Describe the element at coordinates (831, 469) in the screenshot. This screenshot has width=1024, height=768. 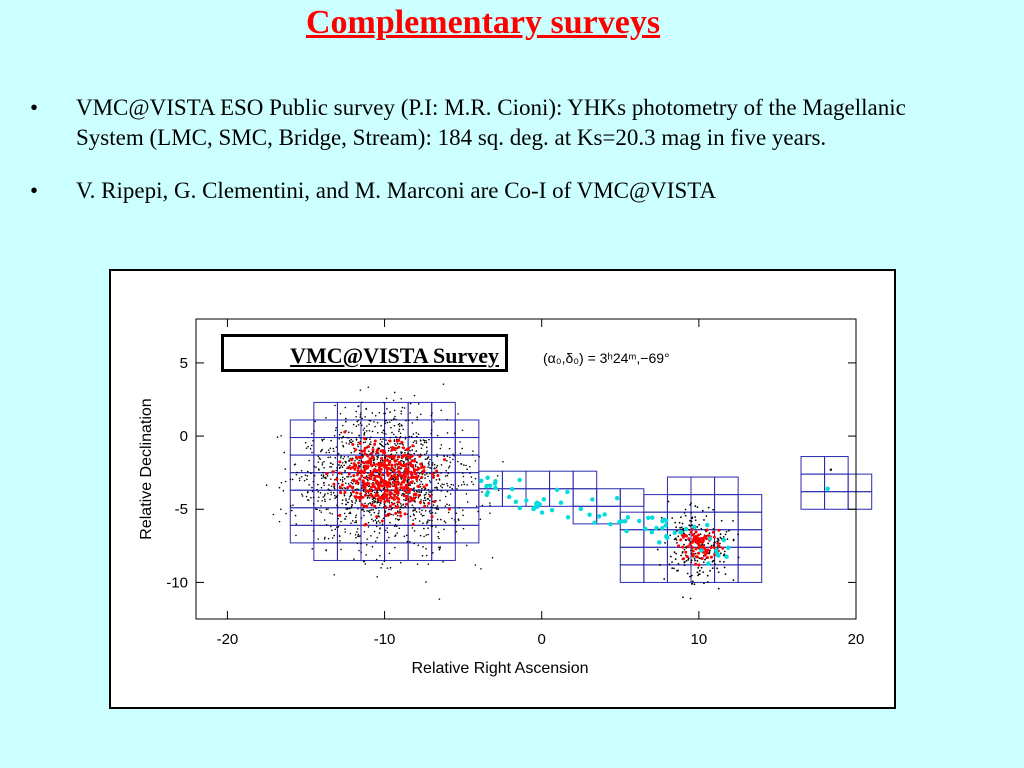
I see `stream-star-point` at that location.